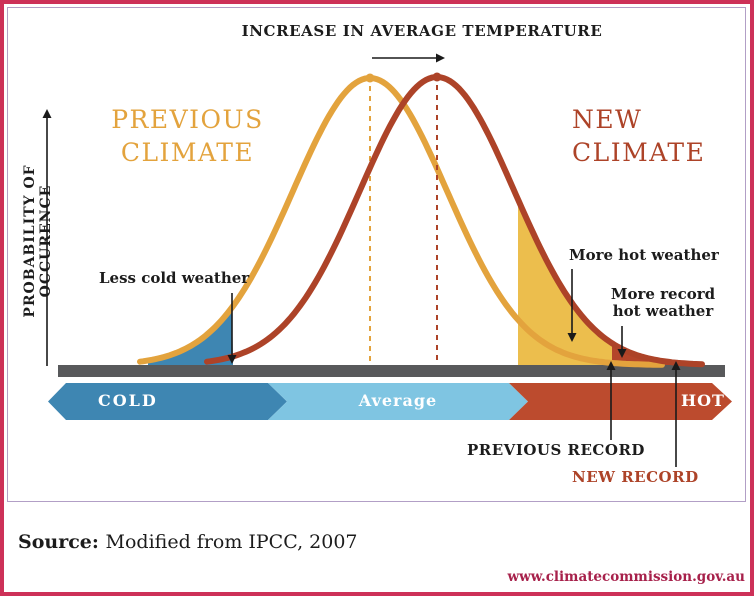  I want to click on source-caption: Source: Modified from IPCC, 2007, so click(188, 531).